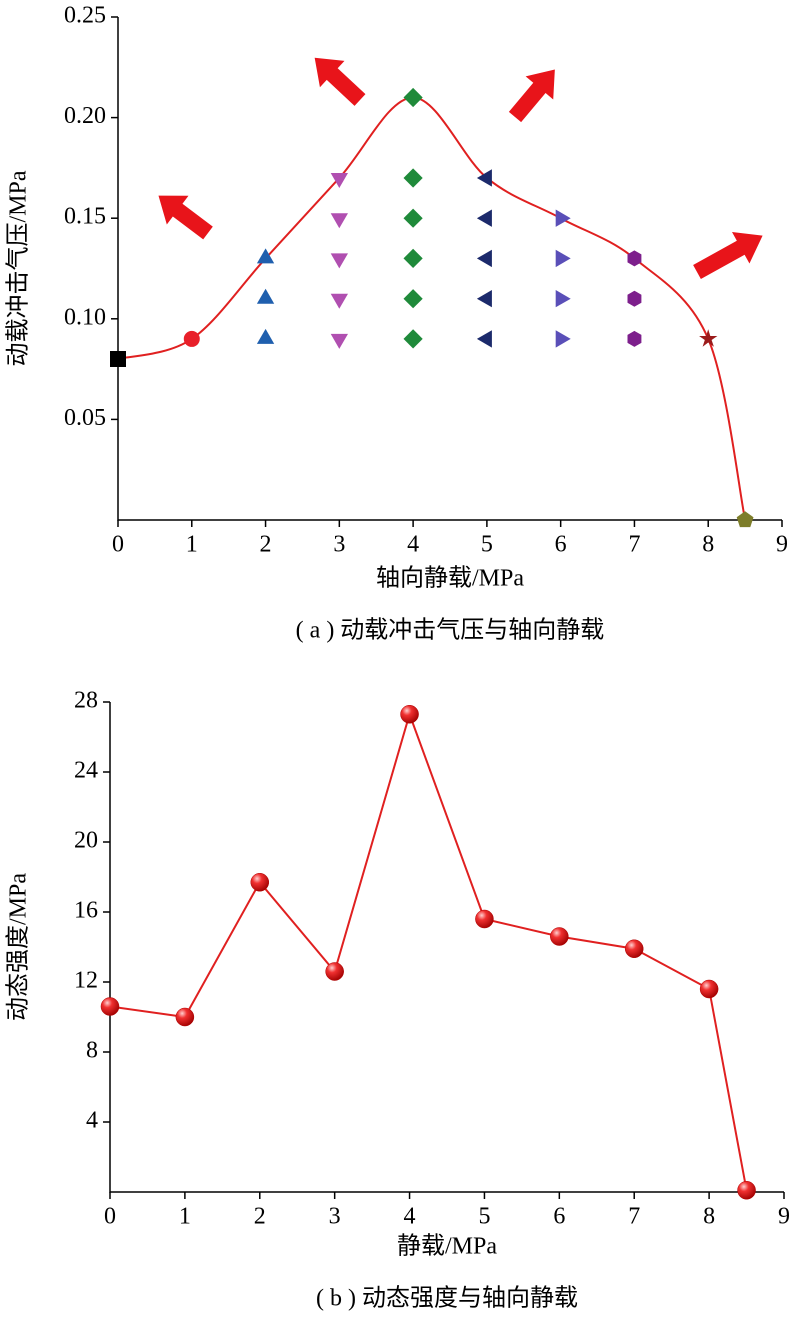 The height and width of the screenshot is (1322, 796). What do you see at coordinates (85, 116) in the screenshot?
I see `y-tick-label: 0.20` at bounding box center [85, 116].